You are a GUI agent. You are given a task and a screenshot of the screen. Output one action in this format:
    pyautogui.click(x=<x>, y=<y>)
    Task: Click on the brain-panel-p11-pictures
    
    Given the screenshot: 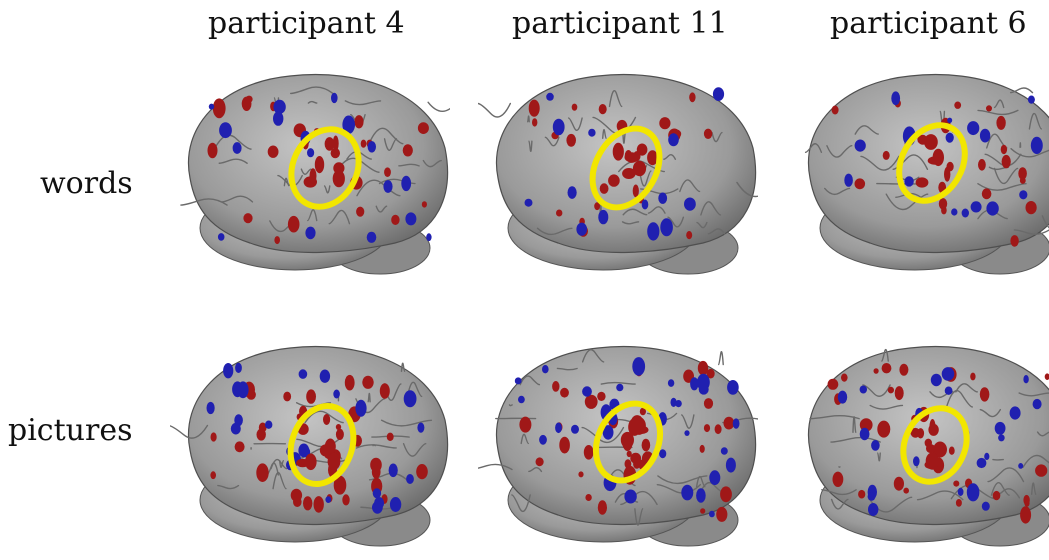 What is the action you would take?
    pyautogui.click(x=618, y=445)
    